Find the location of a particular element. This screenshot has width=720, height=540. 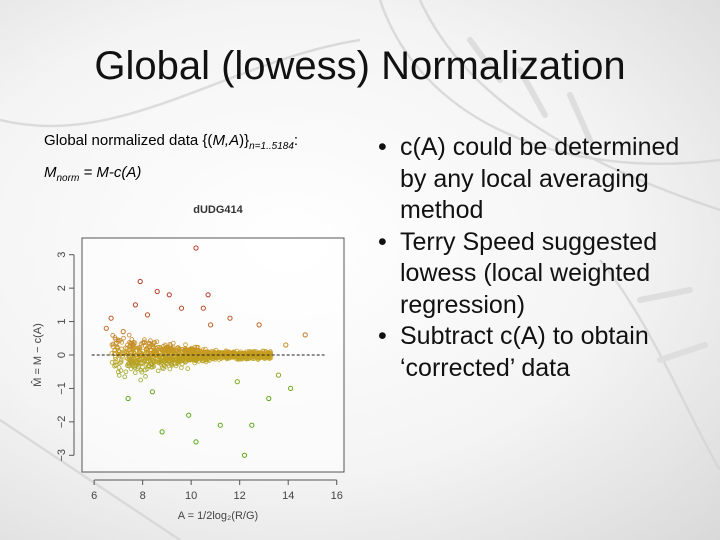

y-tick-label: −1 is located at coordinates (62, 388).